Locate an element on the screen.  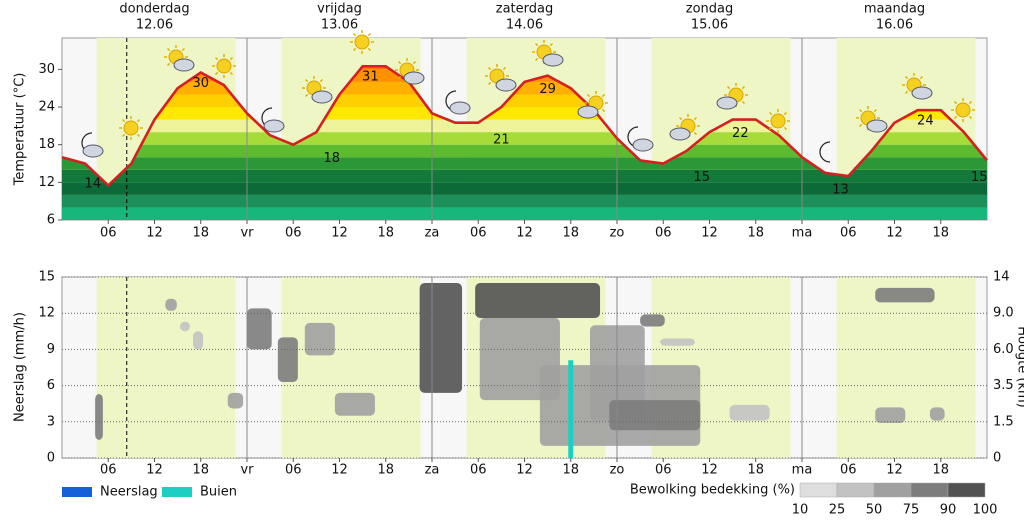
x-tick-label: zo is located at coordinates (617, 233).